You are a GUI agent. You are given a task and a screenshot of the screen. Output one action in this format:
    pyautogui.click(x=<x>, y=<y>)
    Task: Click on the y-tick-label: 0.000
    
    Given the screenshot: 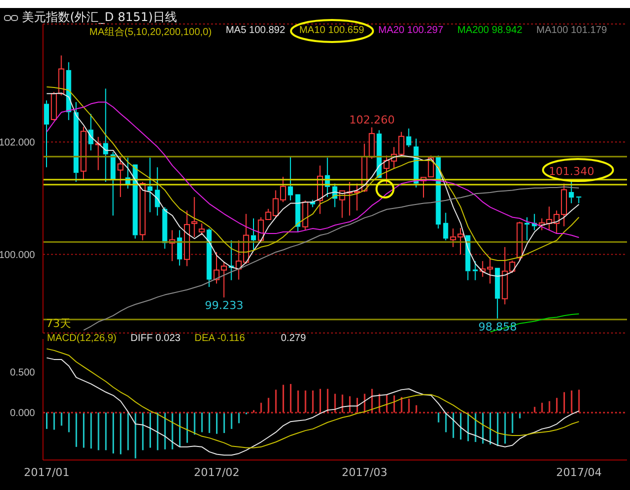 What is the action you would take?
    pyautogui.click(x=23, y=414)
    